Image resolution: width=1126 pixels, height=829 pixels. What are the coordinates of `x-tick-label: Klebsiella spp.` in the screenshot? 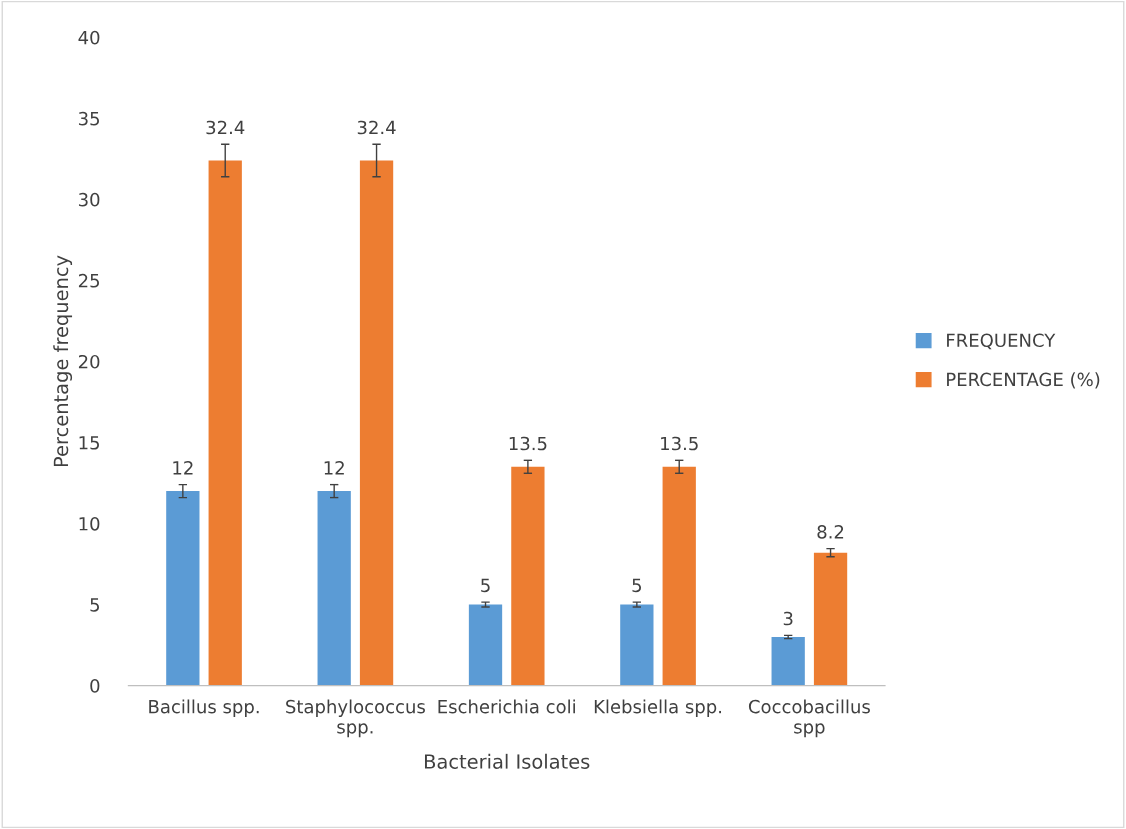 It's located at (658, 708).